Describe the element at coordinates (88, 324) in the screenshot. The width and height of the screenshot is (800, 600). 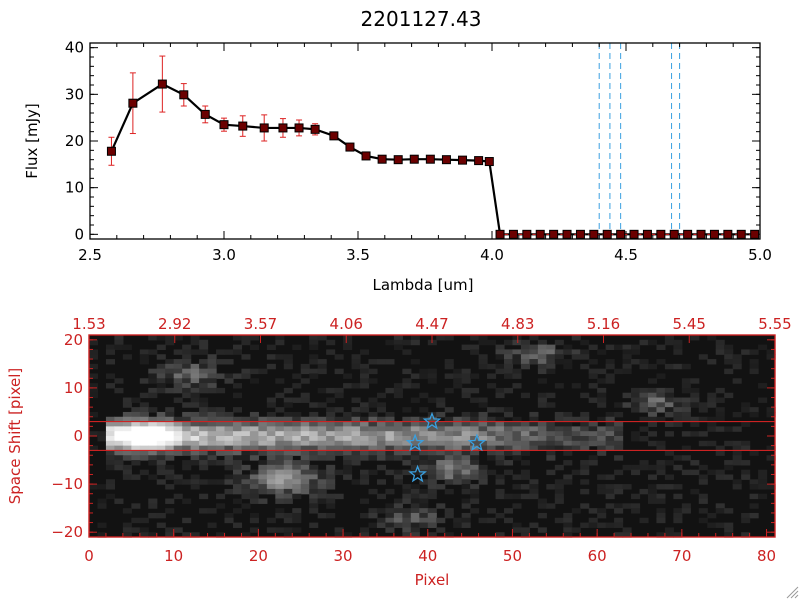
I see `top-tick-label: 1.53` at that location.